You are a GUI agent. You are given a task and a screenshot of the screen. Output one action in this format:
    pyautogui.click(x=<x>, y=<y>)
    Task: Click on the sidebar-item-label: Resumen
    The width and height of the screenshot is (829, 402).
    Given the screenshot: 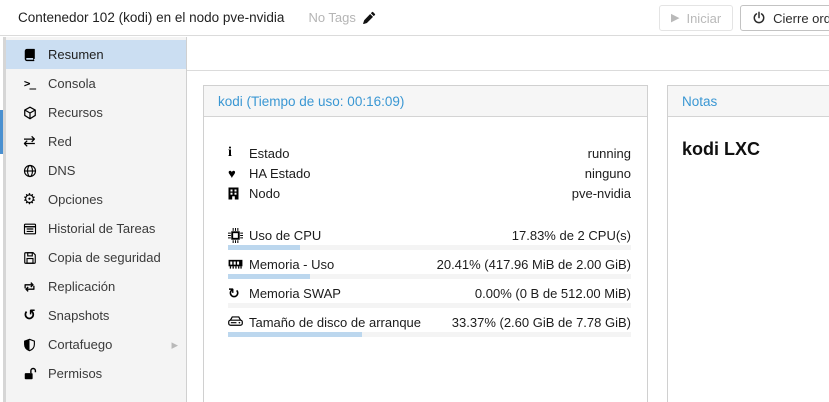 What is the action you would take?
    pyautogui.click(x=76, y=54)
    